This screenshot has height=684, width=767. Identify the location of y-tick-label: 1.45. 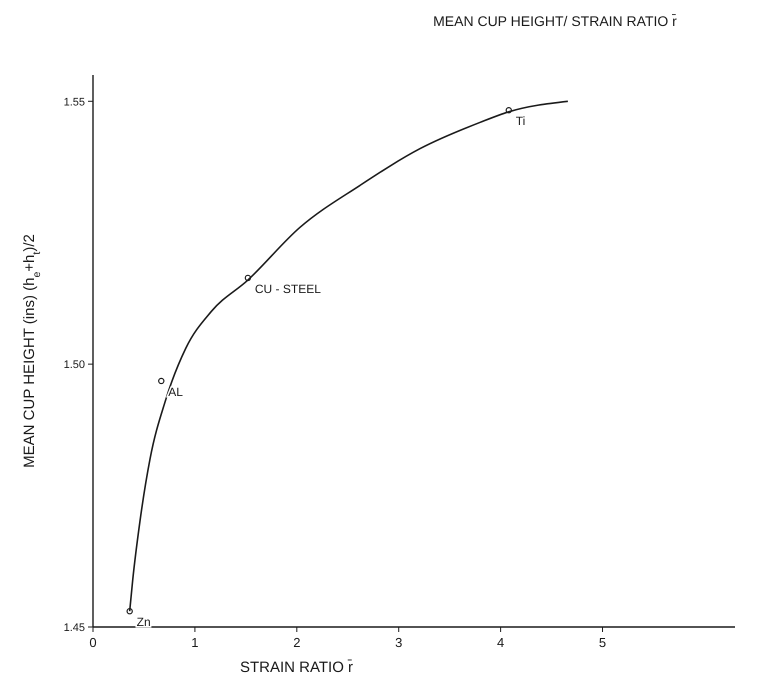
(74, 628).